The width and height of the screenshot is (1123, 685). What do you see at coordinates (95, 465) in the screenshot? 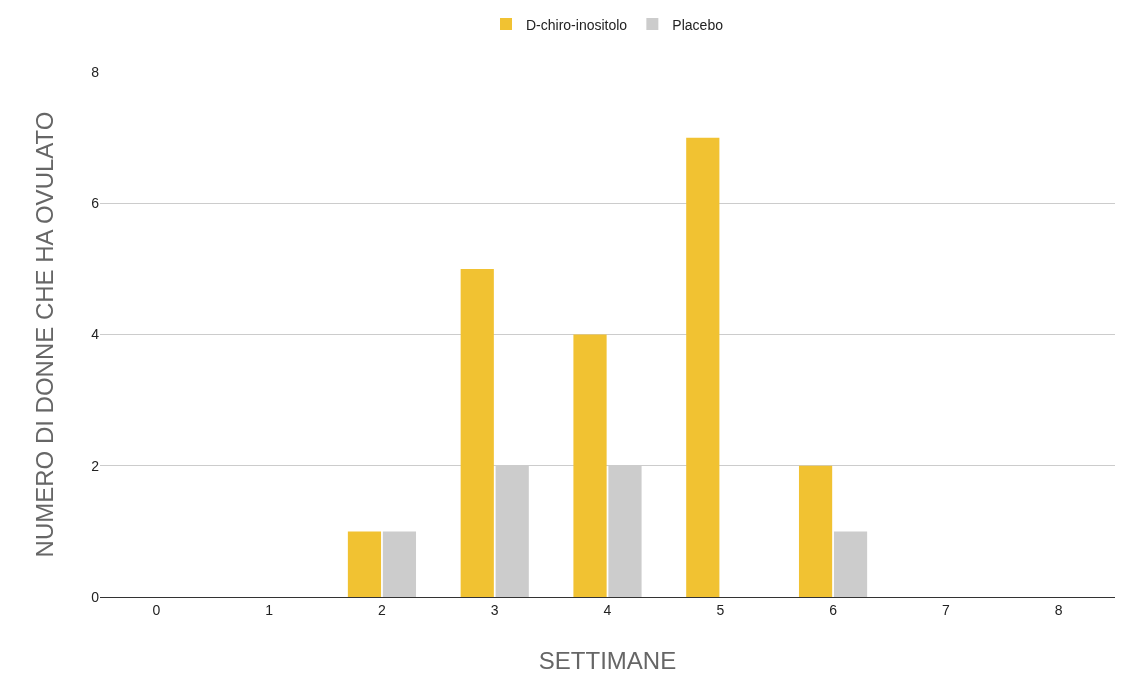
I see `y-tick-label: 2` at bounding box center [95, 465].